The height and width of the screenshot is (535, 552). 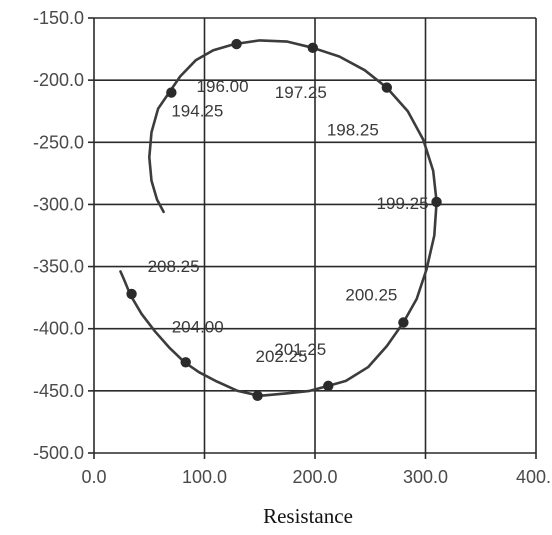 What do you see at coordinates (223, 86) in the screenshot?
I see `point-label: 196.00` at bounding box center [223, 86].